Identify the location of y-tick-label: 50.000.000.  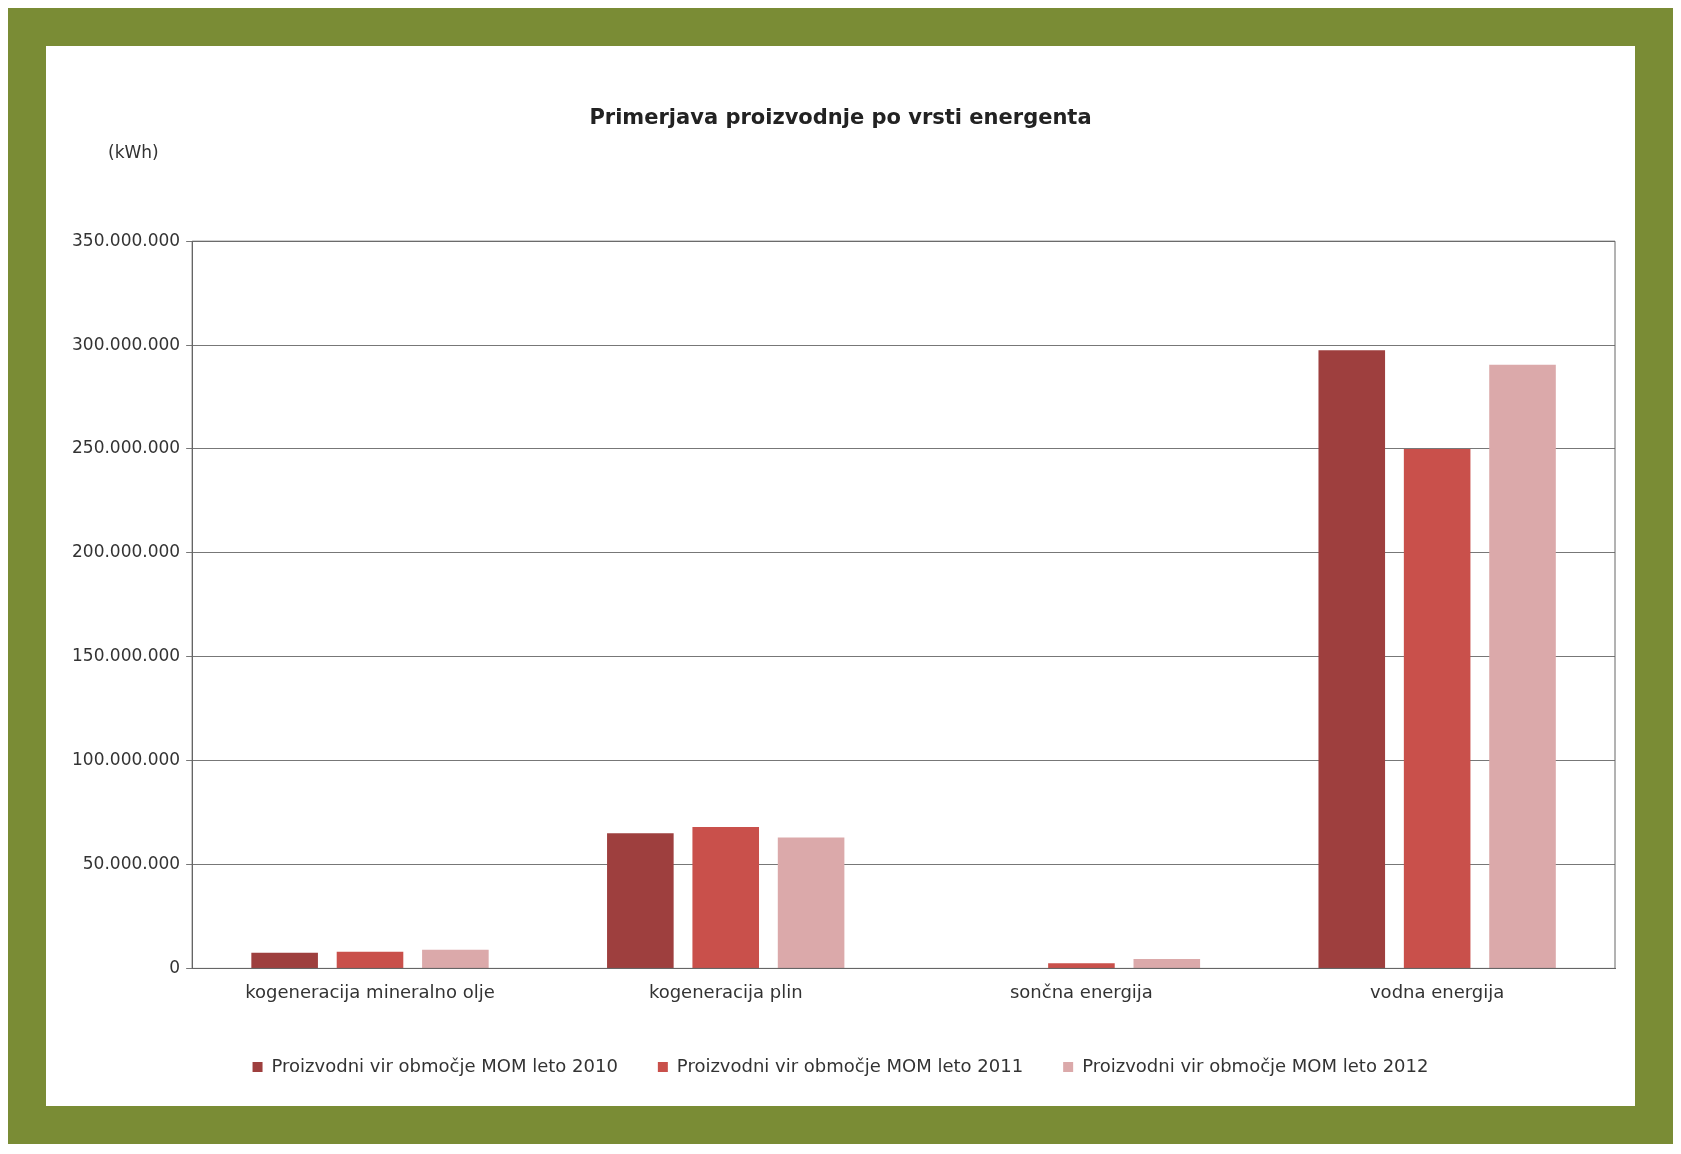
(131, 862).